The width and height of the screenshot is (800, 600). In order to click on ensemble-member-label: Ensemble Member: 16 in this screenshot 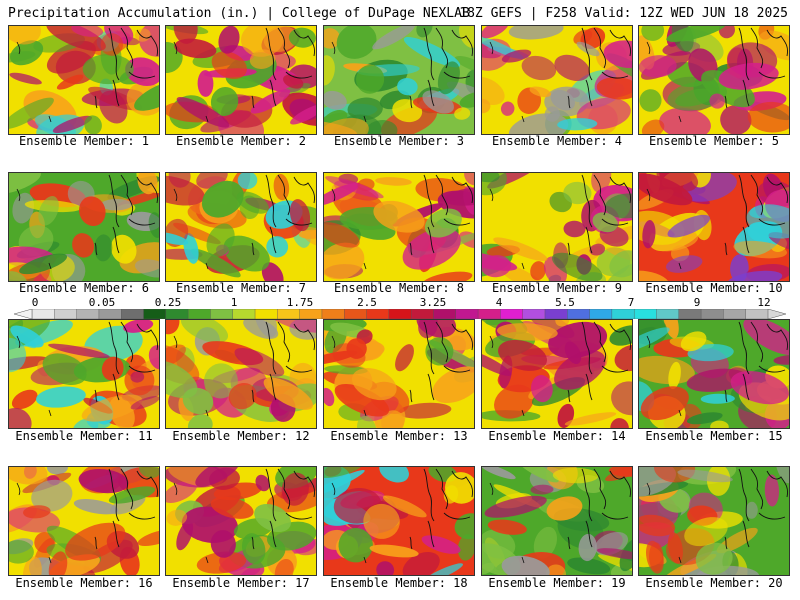, I will do `click(84, 583)`.